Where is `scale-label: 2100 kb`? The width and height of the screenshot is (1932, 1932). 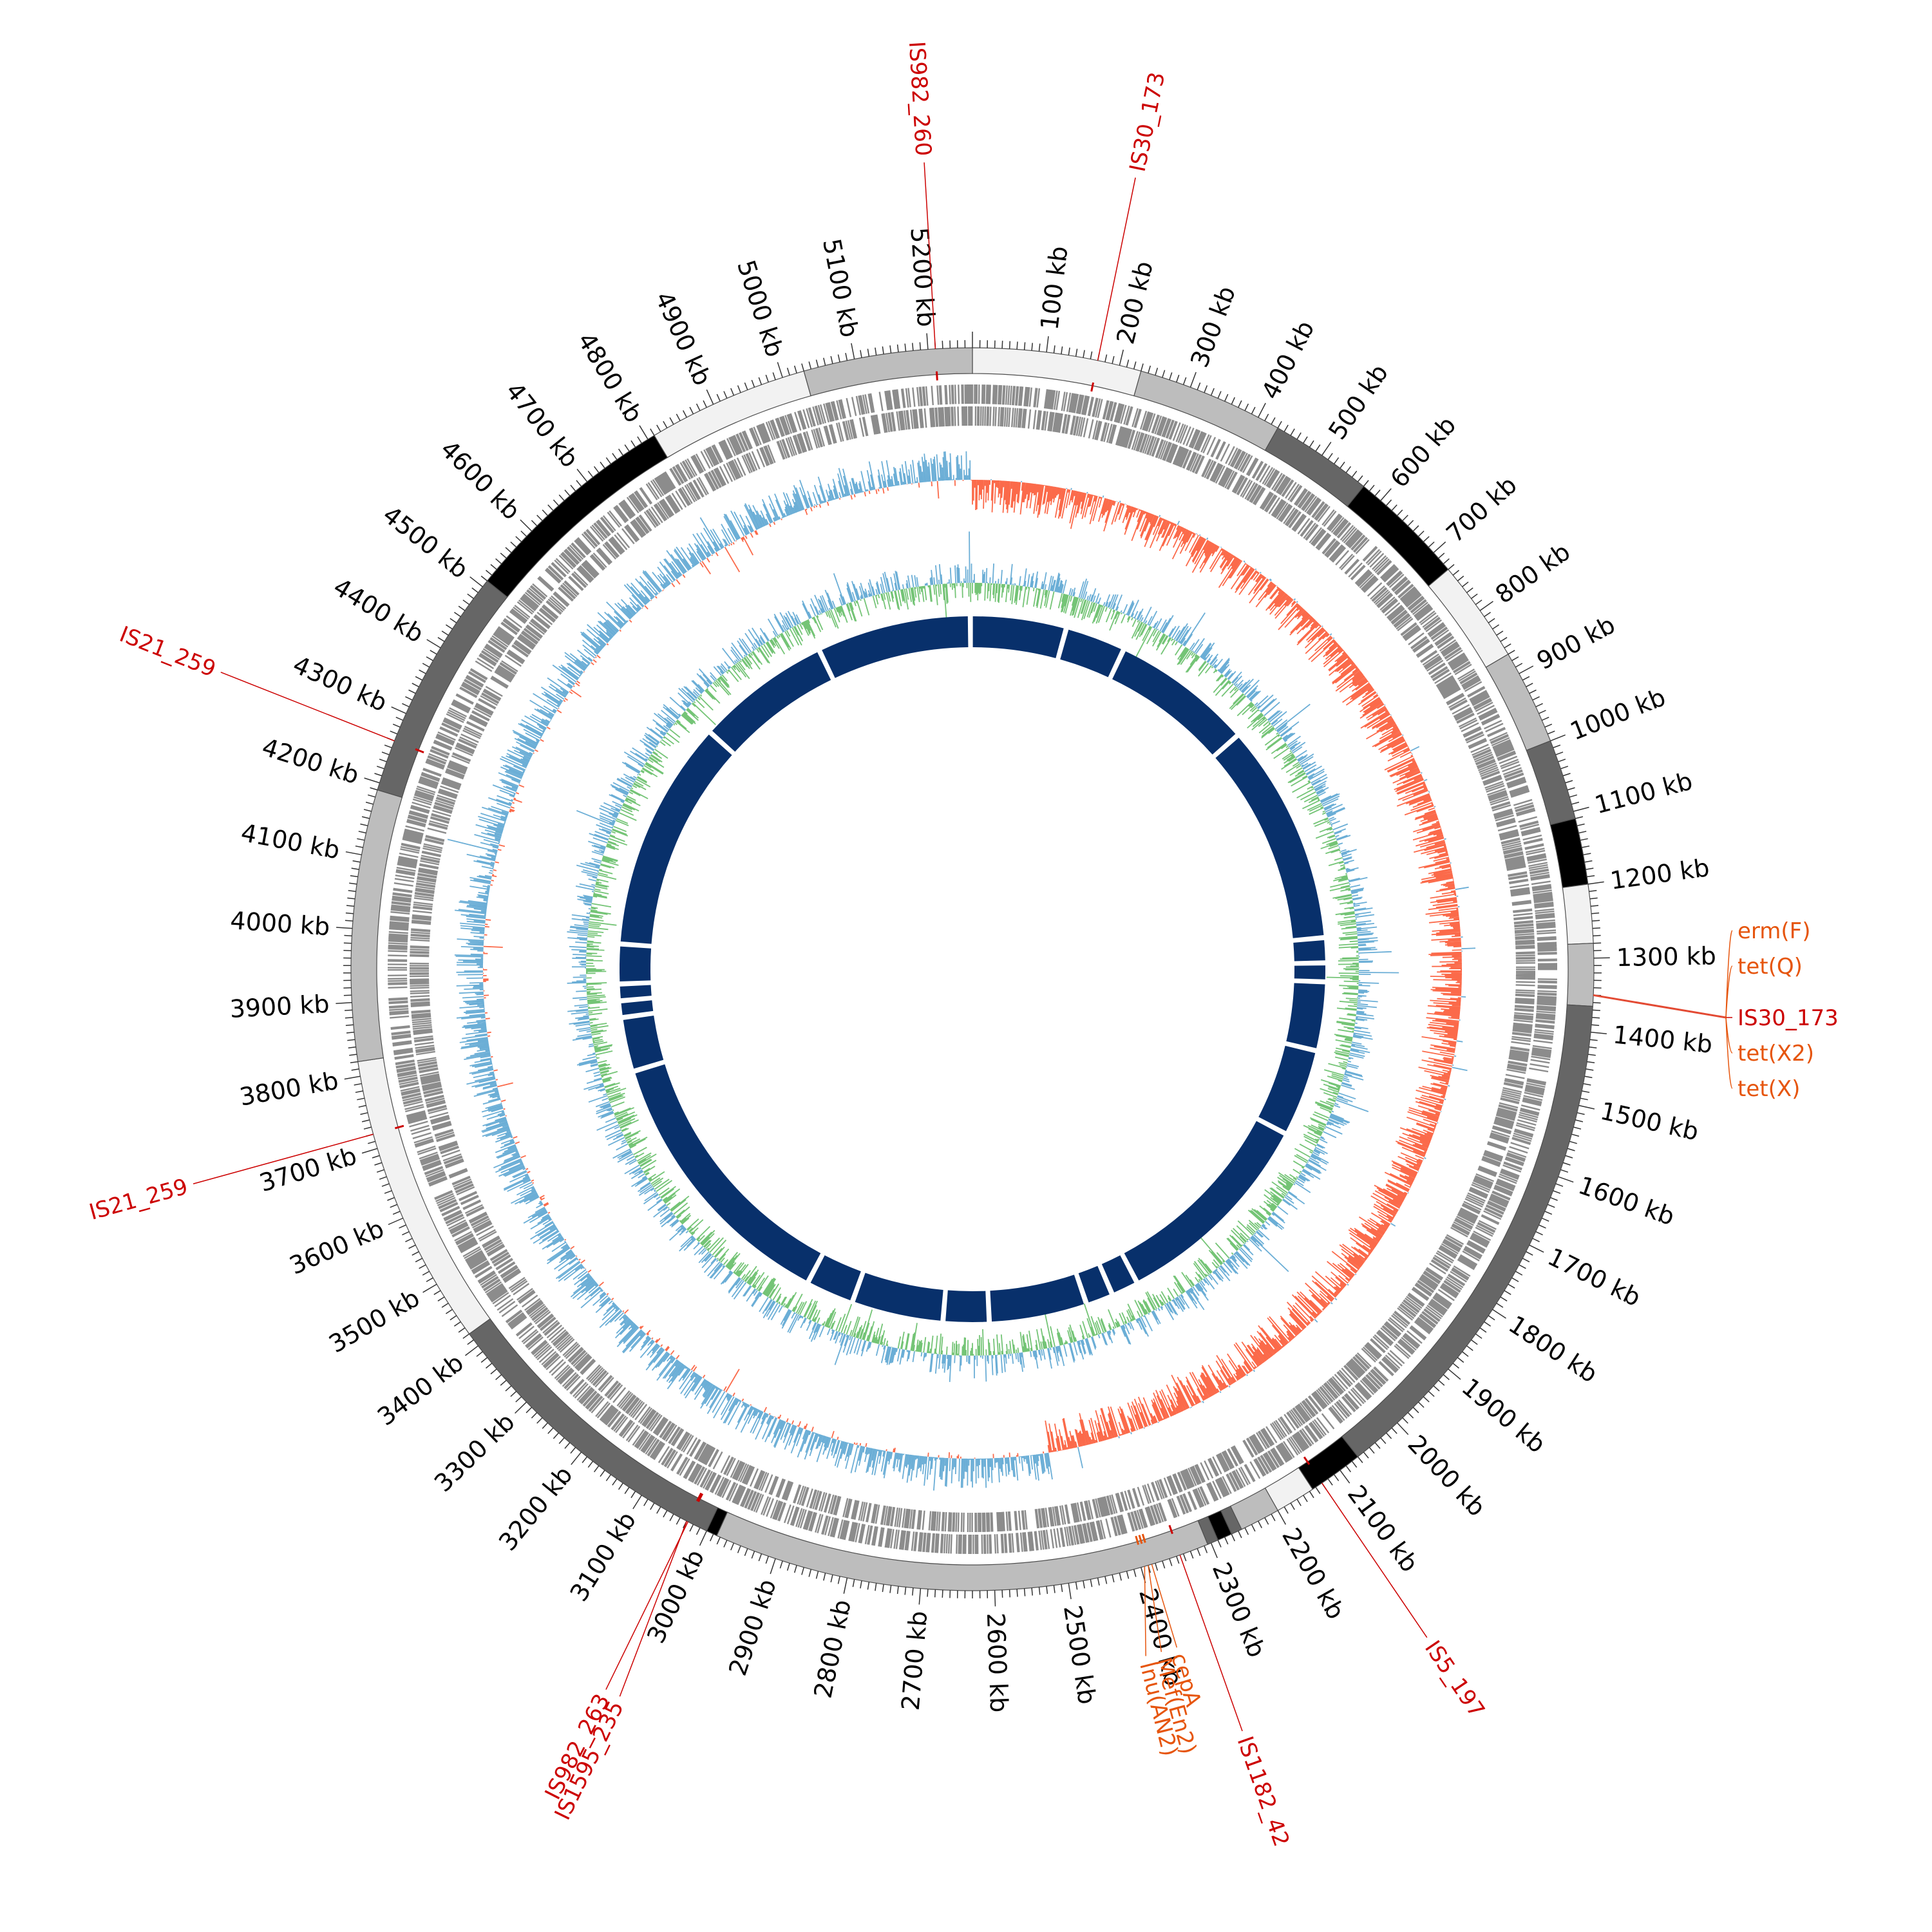
scale-label: 2100 kb is located at coordinates (1383, 1529).